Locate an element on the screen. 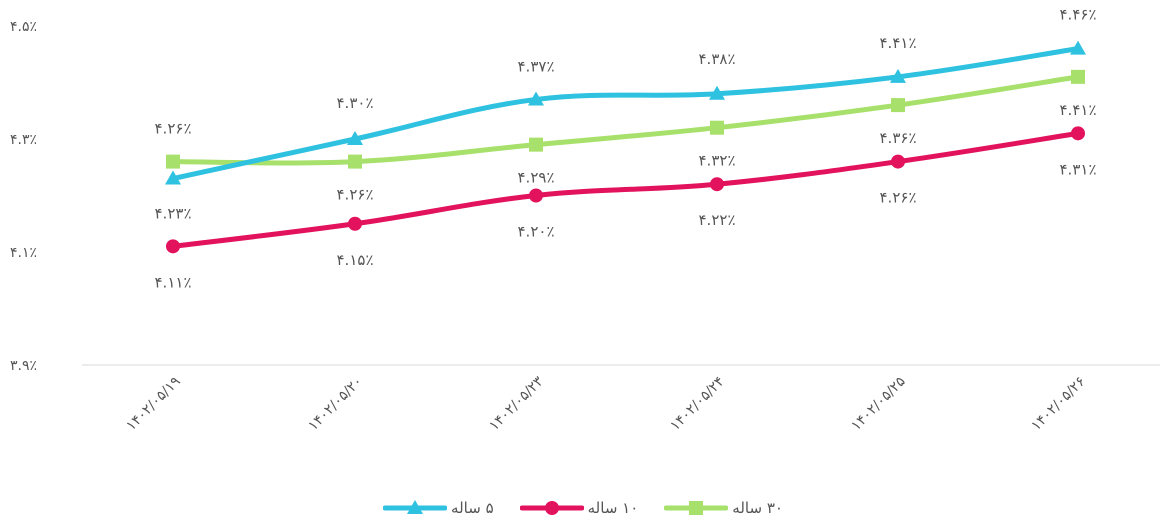 The height and width of the screenshot is (522, 1166). data-label: ۴.۳۸٪ is located at coordinates (717, 59).